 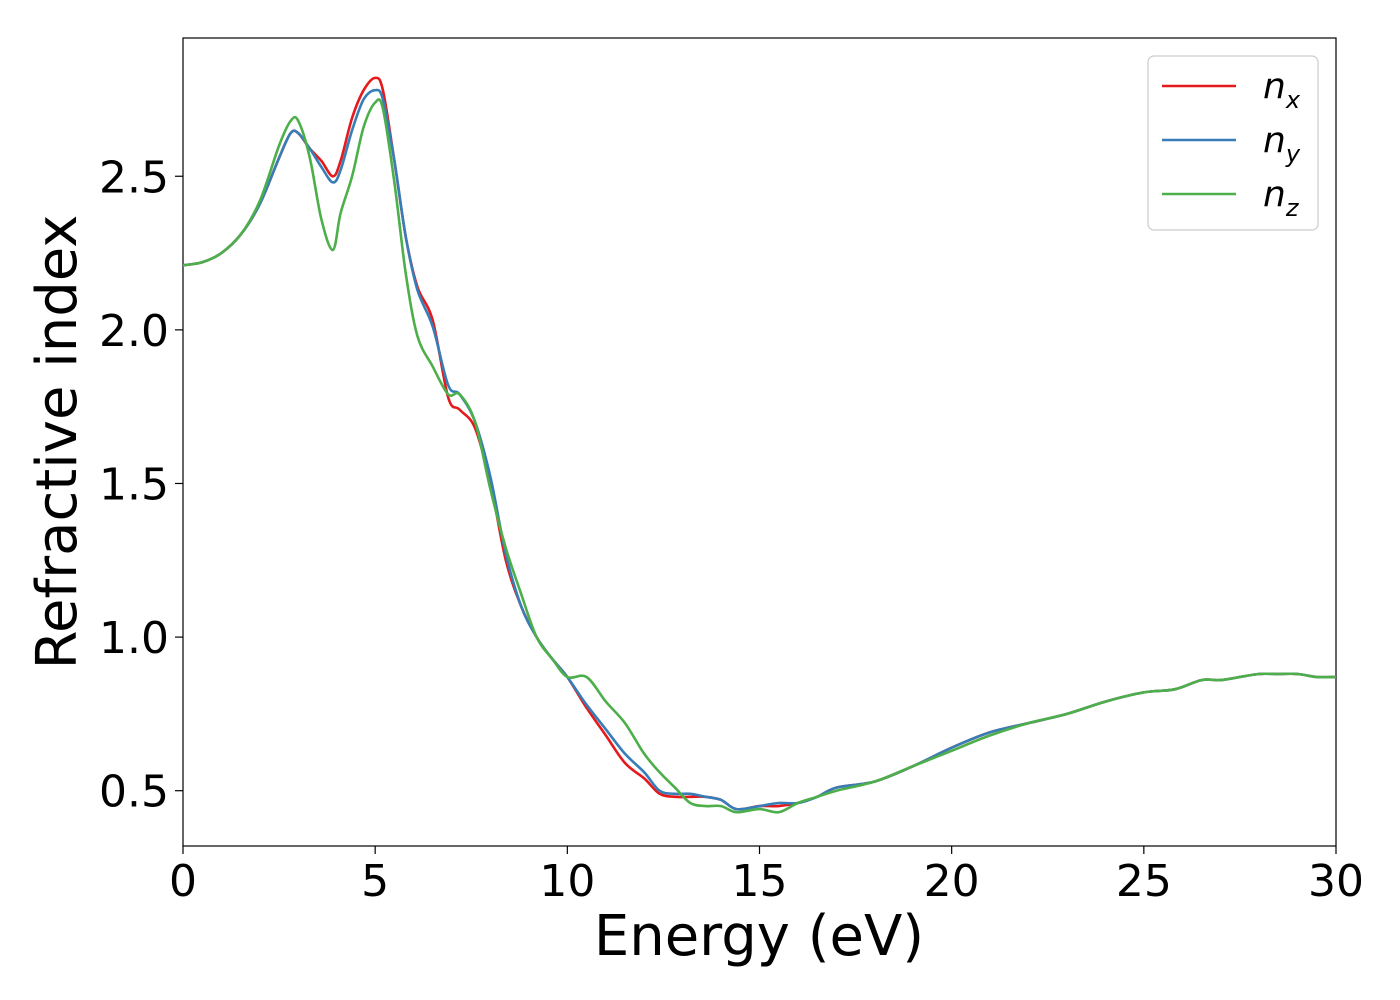 What do you see at coordinates (567, 881) in the screenshot?
I see `x-tick-label: 10` at bounding box center [567, 881].